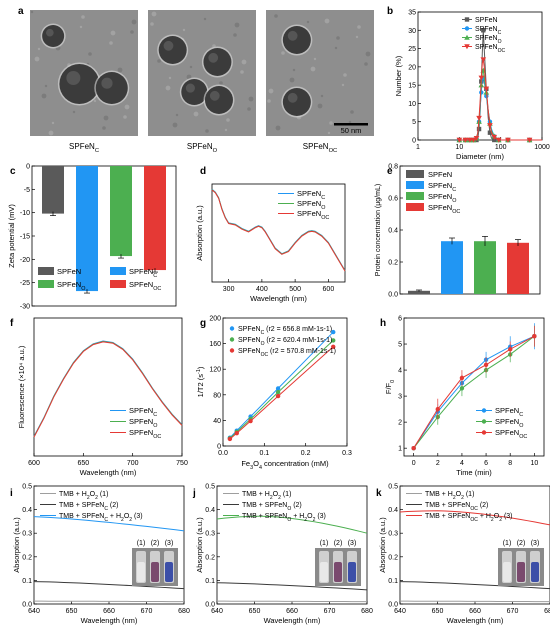 The width and height of the screenshot is (550, 632). I want to click on panel-letter-f: f, so click(12, 323).